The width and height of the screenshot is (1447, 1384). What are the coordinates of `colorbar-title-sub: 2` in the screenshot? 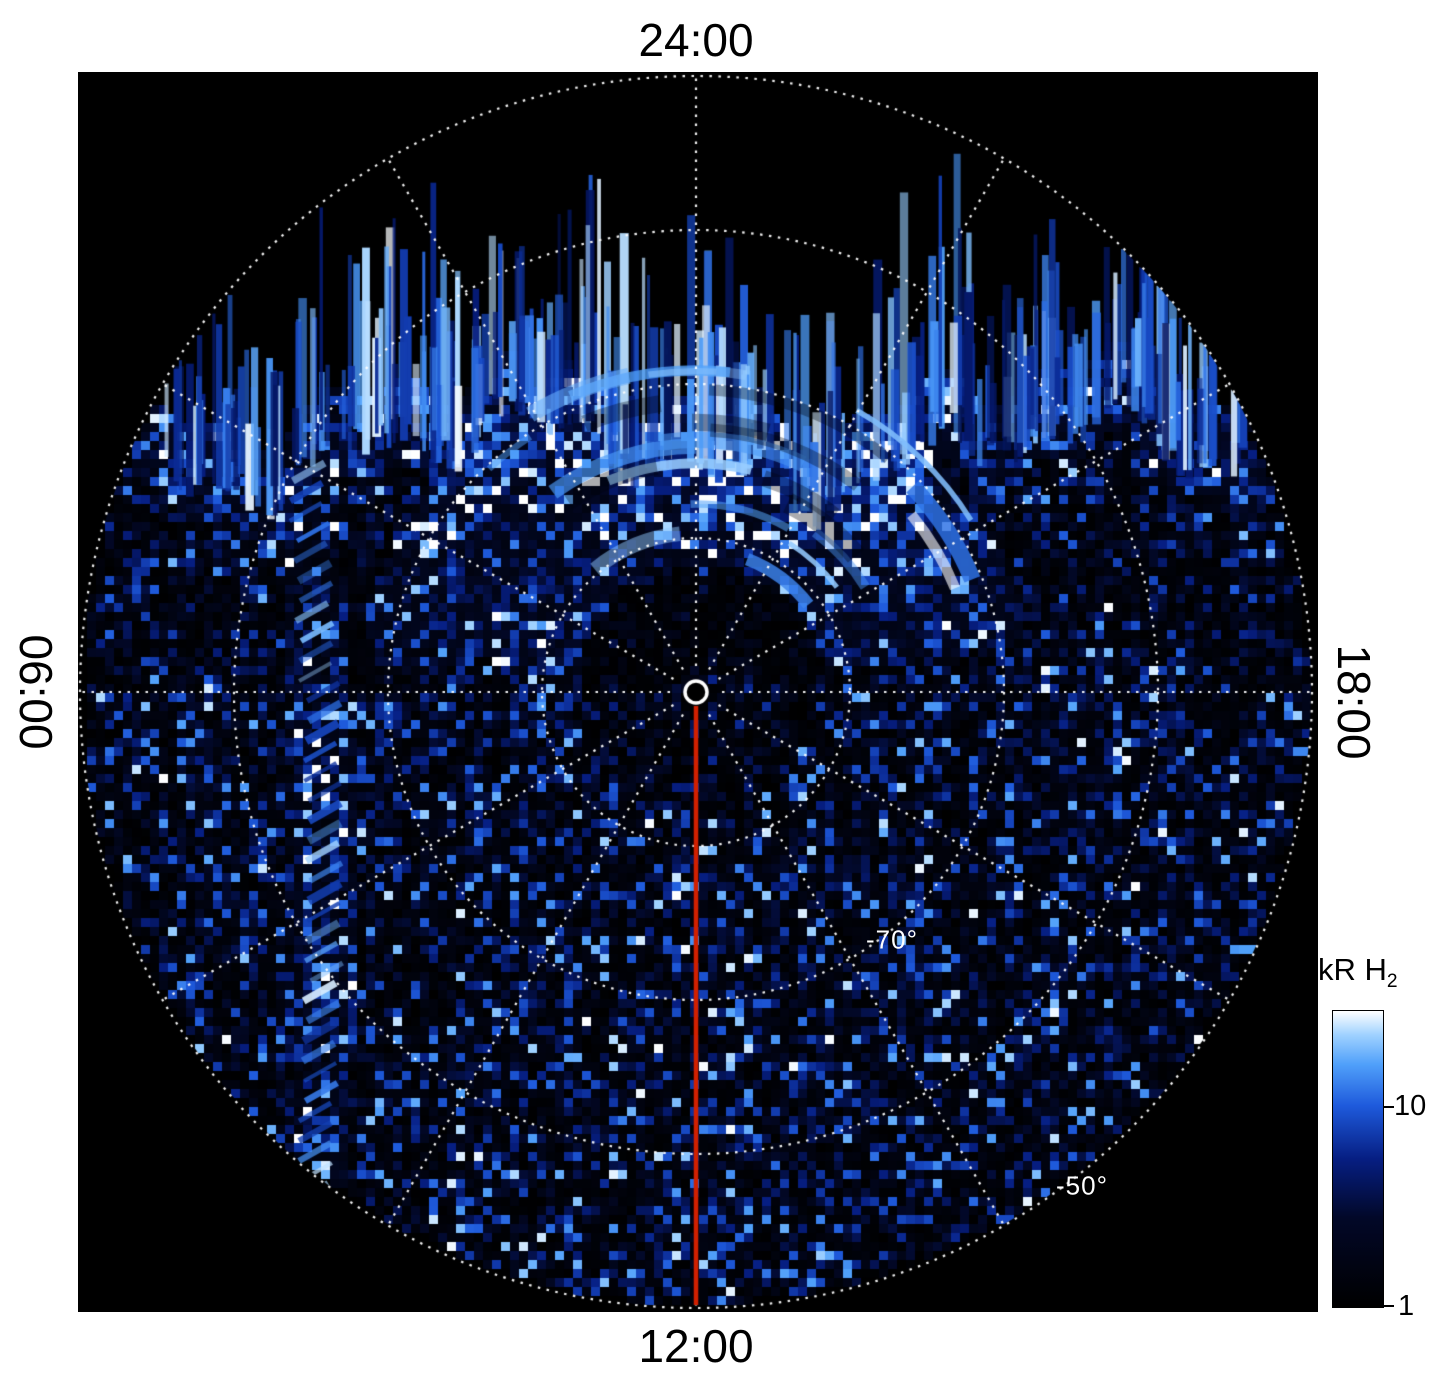 It's located at (1392, 982).